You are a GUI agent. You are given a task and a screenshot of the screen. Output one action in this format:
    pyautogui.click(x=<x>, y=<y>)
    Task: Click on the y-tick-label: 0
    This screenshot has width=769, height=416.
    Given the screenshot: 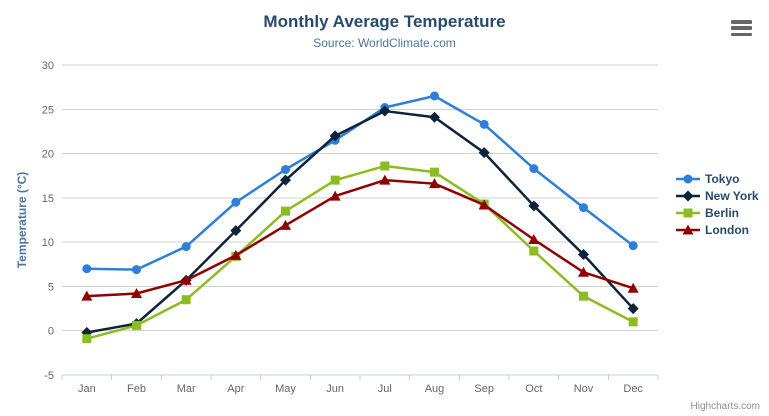 What is the action you would take?
    pyautogui.click(x=51, y=332)
    